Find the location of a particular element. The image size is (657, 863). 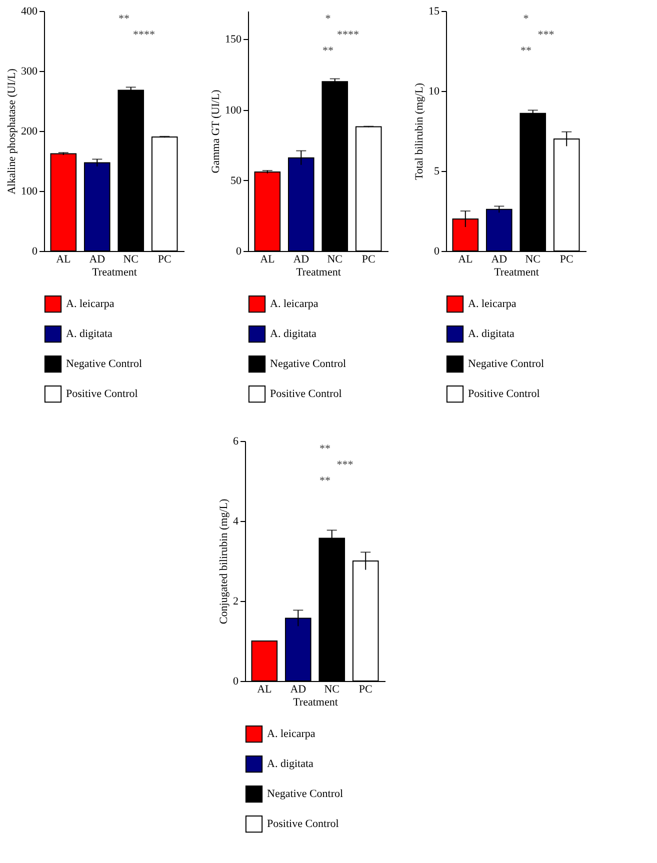

y-tick-label: 2 is located at coordinates (235, 602).